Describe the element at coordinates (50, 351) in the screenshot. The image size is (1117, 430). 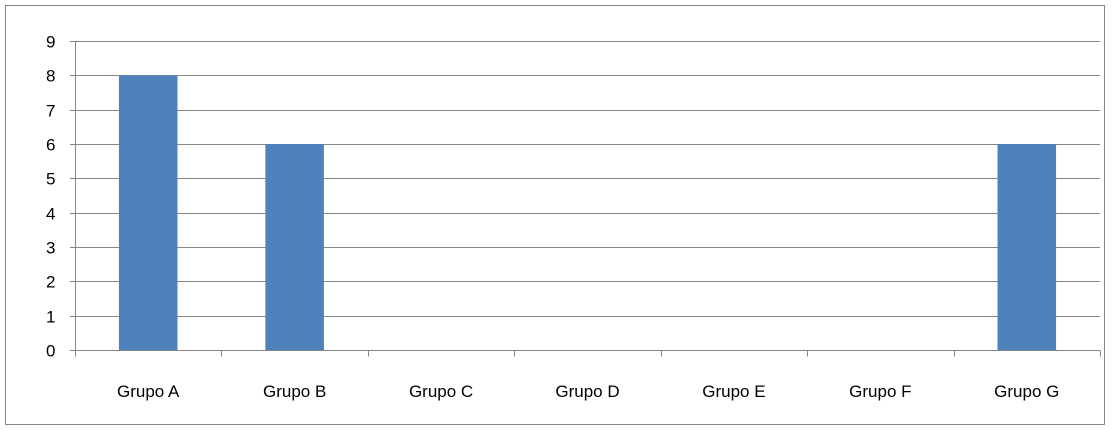
I see `y-tick-label: 0` at that location.